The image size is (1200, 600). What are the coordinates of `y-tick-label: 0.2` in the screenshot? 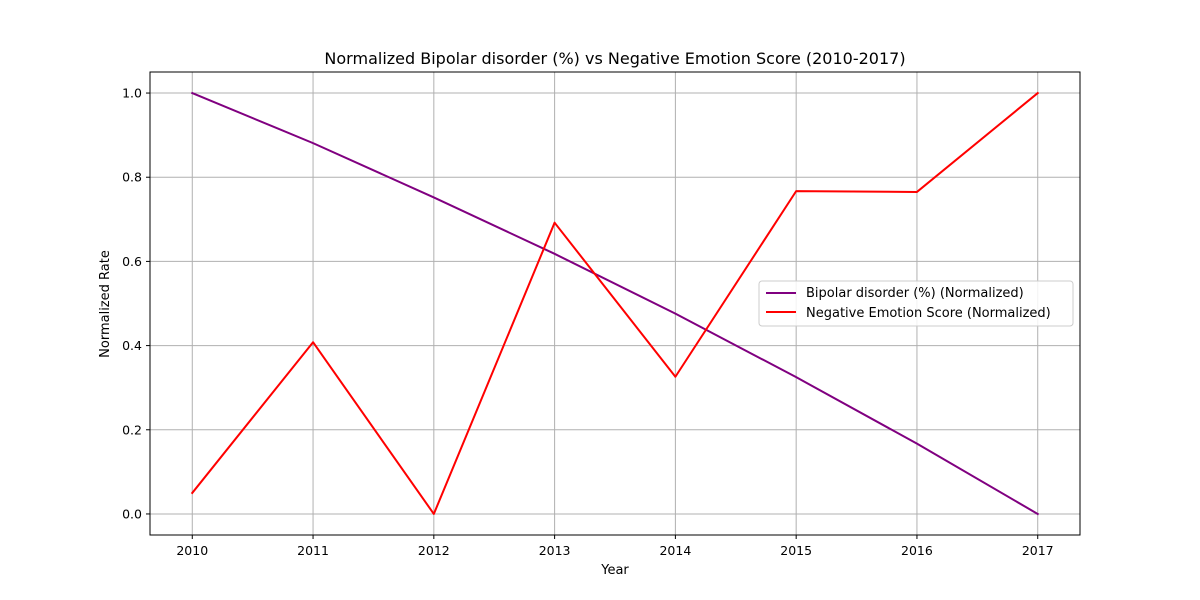 It's located at (132, 429).